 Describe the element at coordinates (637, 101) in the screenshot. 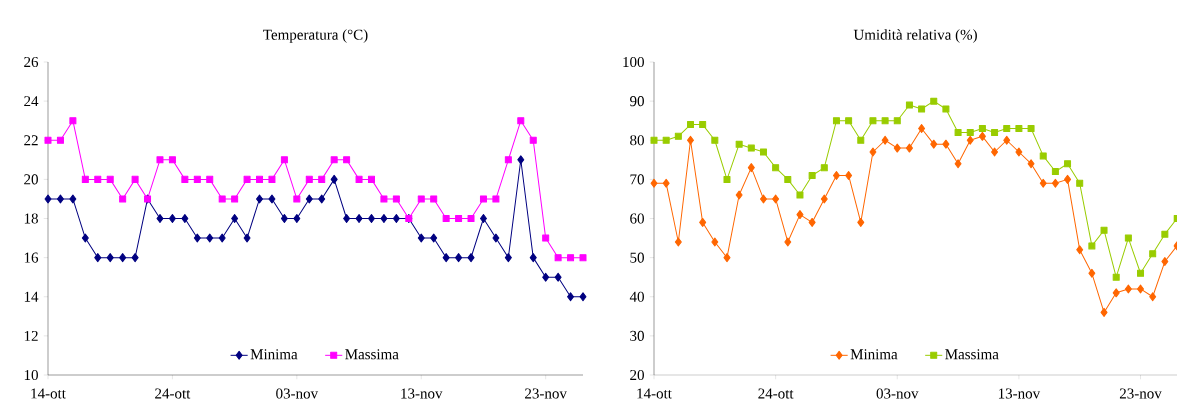

I see `y-tick-label: 90` at that location.